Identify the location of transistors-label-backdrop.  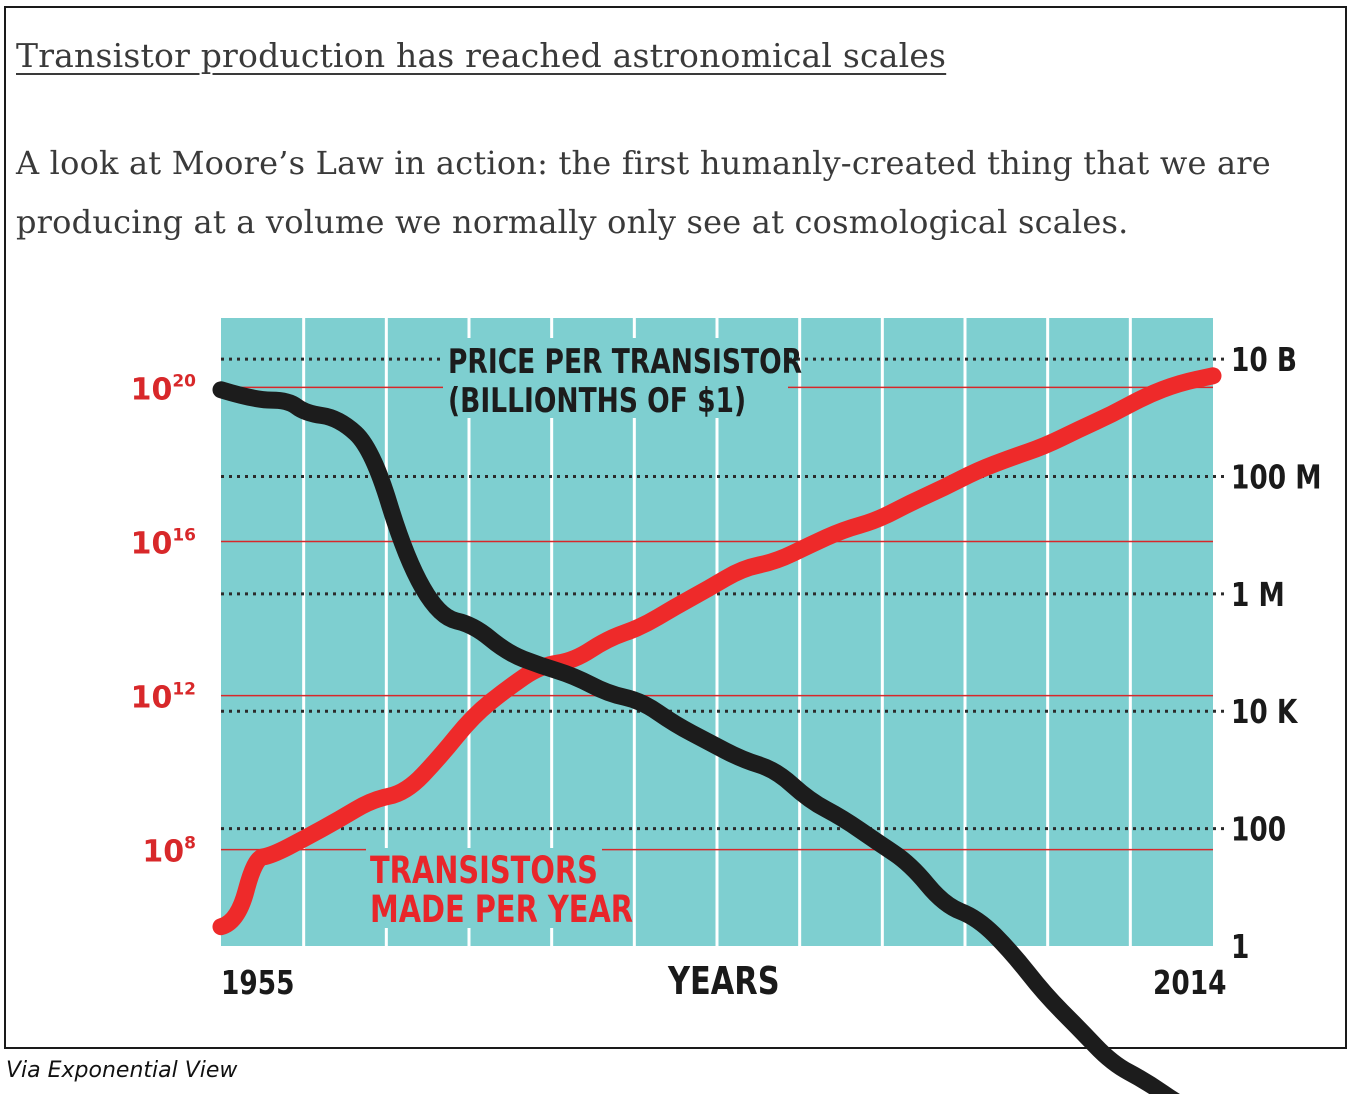
(484, 888).